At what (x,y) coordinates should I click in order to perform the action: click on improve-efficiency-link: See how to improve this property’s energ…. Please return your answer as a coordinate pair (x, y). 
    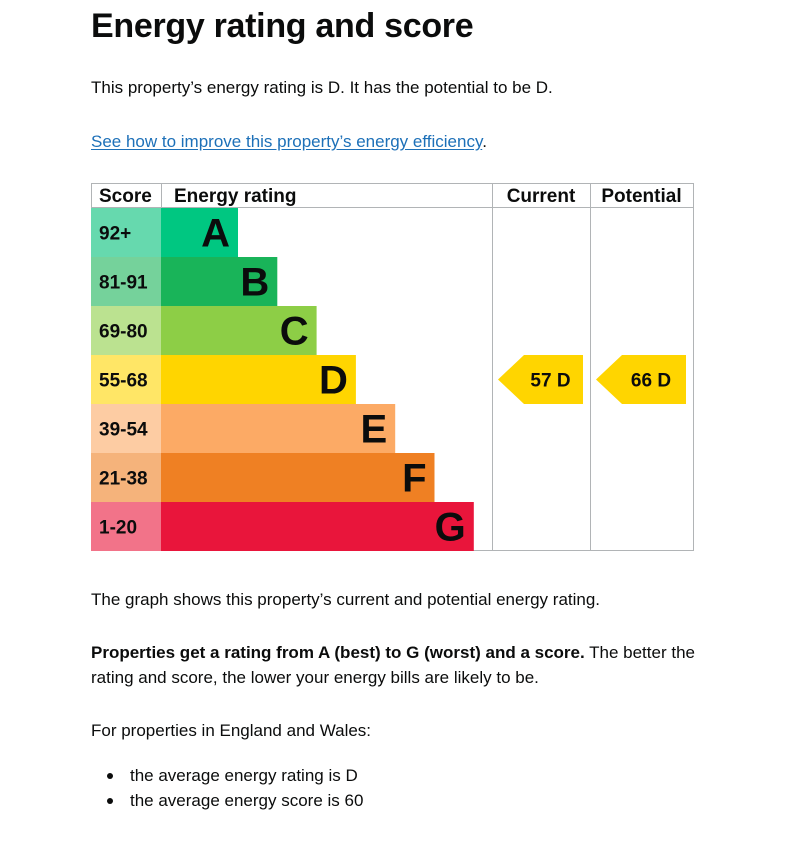
    Looking at the image, I should click on (287, 141).